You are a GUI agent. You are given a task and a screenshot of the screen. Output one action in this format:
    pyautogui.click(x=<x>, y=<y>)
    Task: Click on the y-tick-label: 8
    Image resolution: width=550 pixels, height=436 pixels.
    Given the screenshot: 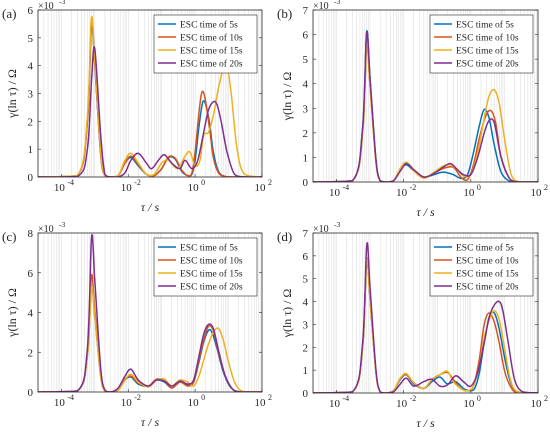 What is the action you would take?
    pyautogui.click(x=31, y=234)
    